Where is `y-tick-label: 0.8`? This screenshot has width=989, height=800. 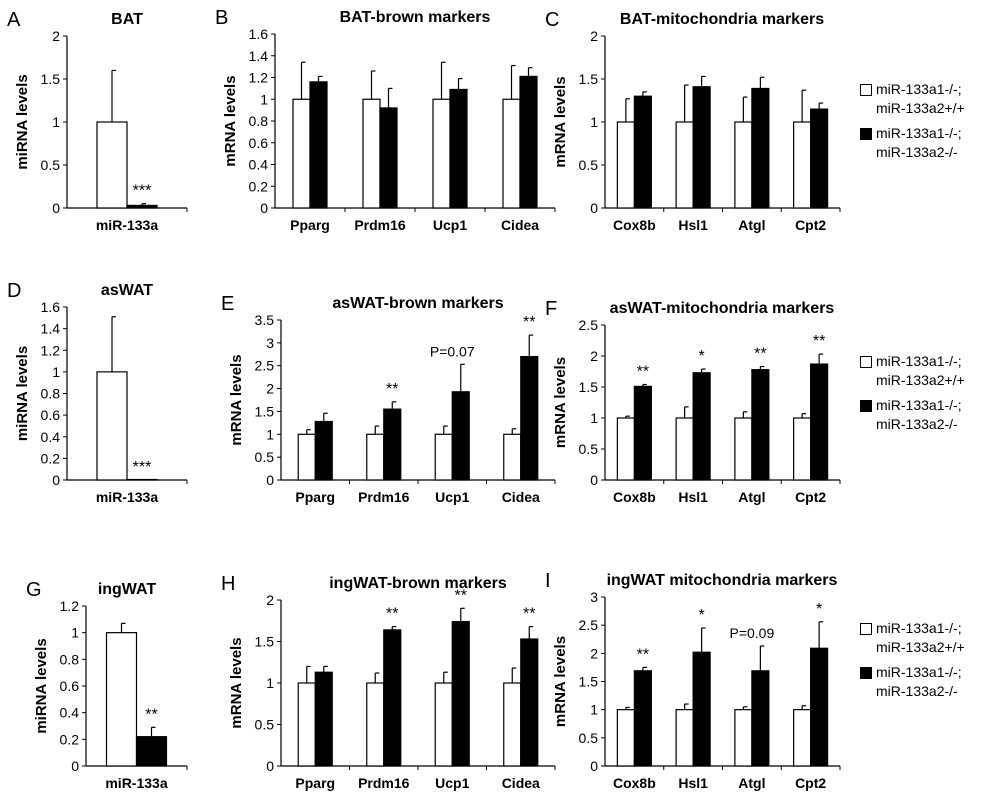
y-tick-label: 0.8 is located at coordinates (259, 121).